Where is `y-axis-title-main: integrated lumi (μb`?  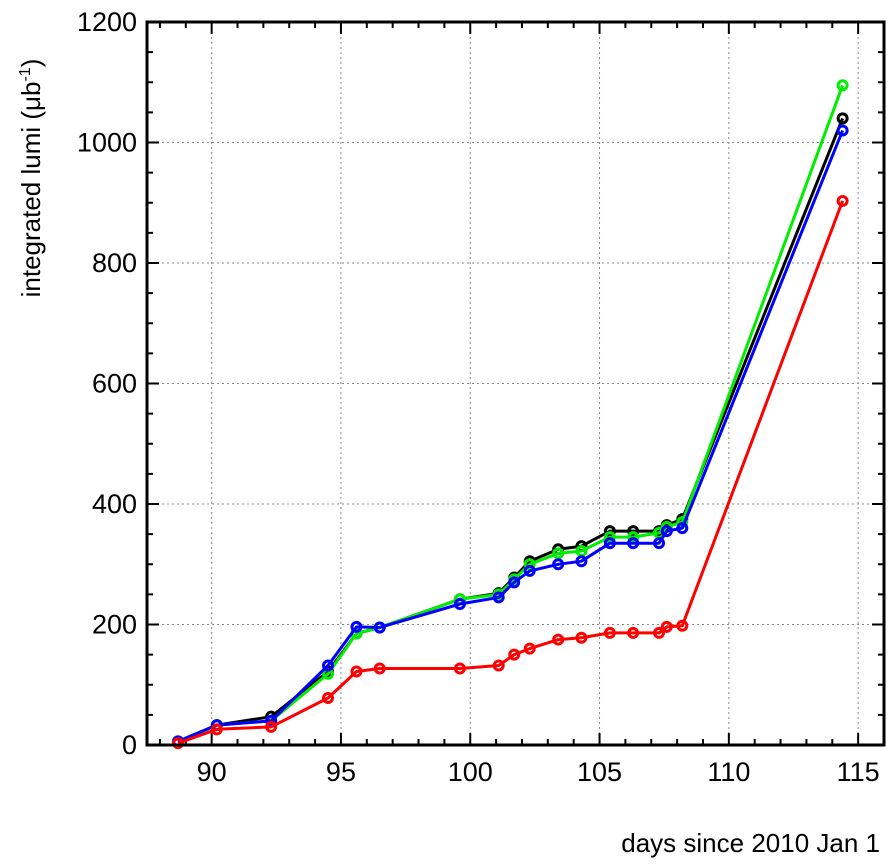 y-axis-title-main: integrated lumi (μb is located at coordinates (31, 190).